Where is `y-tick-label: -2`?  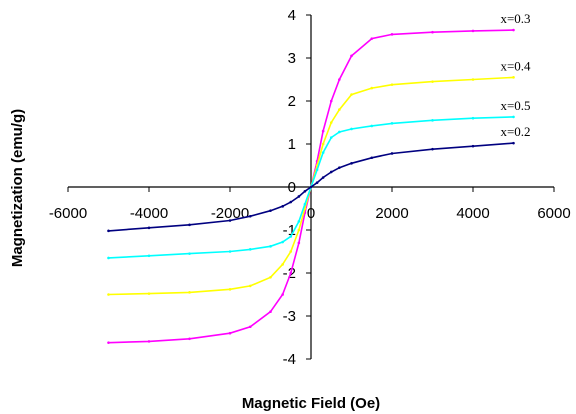 y-tick-label: -2 is located at coordinates (289, 273).